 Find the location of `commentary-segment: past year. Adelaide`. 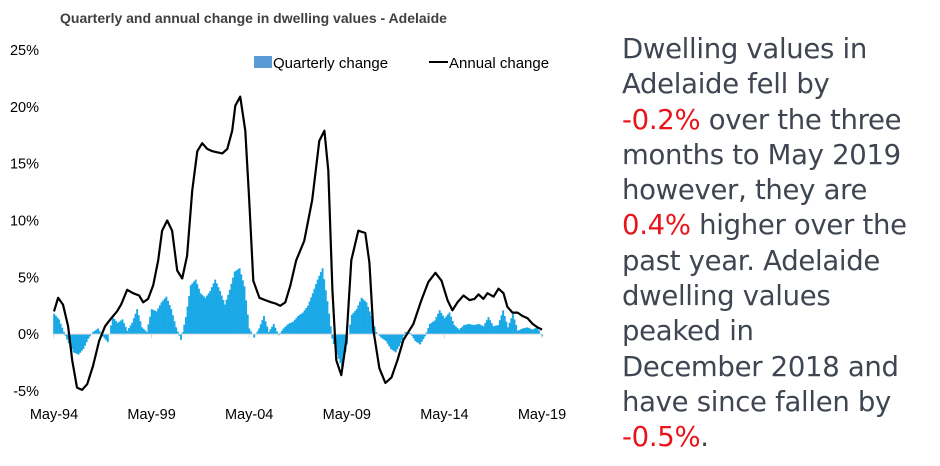

commentary-segment: past year. Adelaide is located at coordinates (751, 260).